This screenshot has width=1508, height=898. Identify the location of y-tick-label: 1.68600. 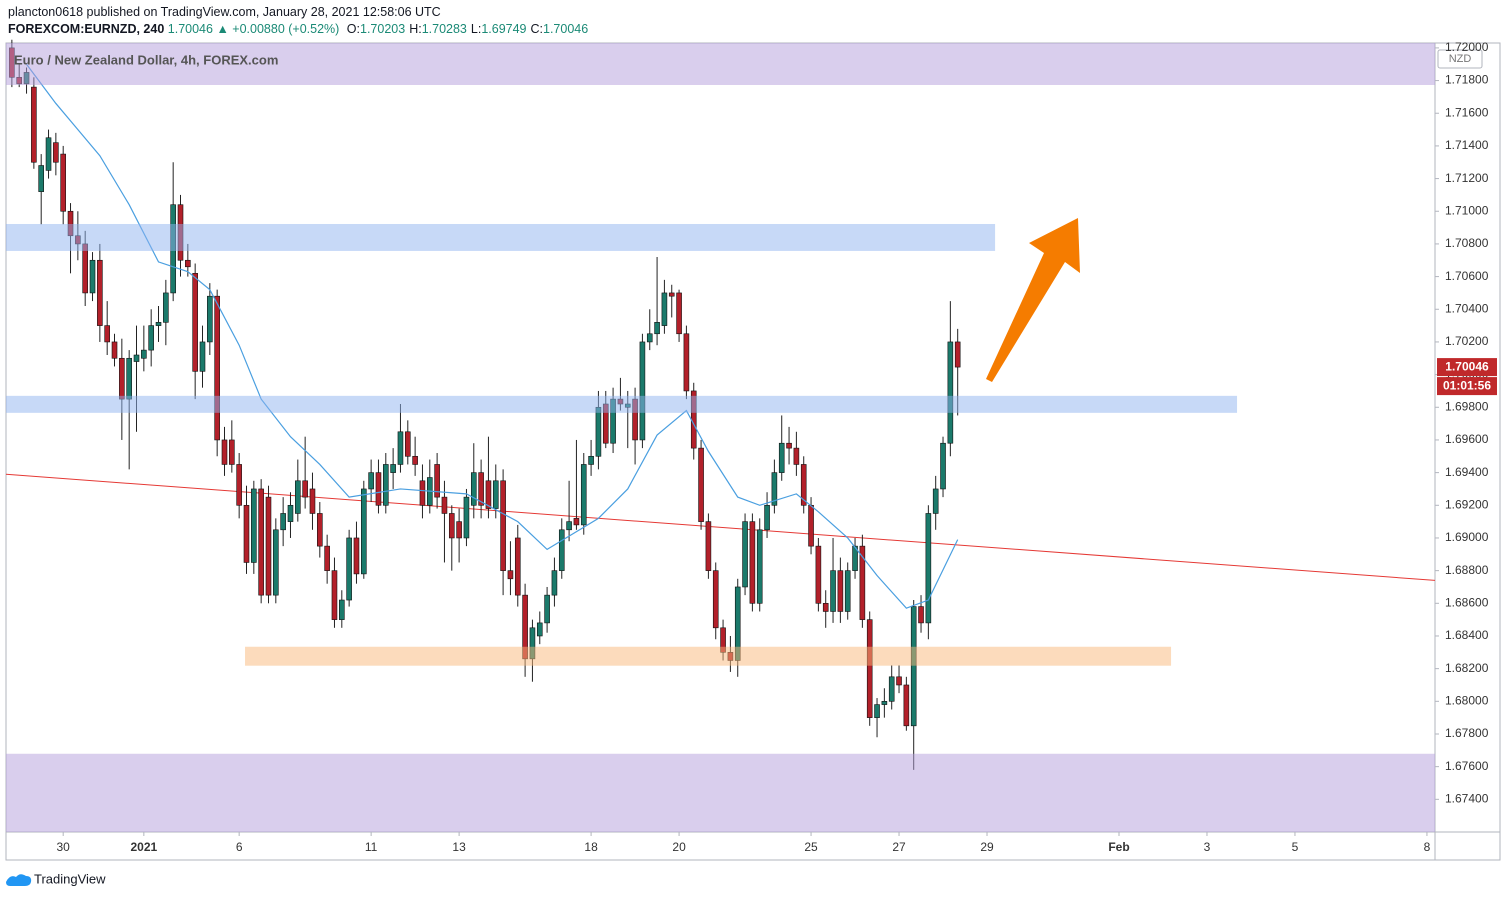
(1467, 602).